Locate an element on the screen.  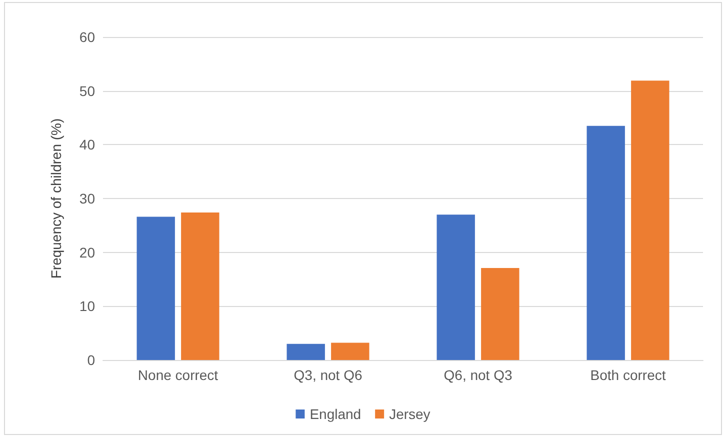
x-tick-label: Q6, not Q3 is located at coordinates (478, 375).